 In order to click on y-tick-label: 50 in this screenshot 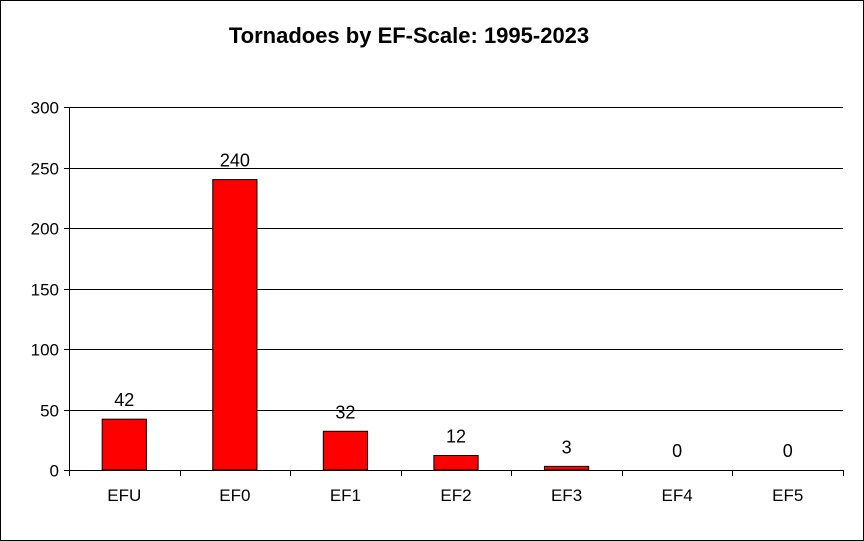, I will do `click(49, 411)`.